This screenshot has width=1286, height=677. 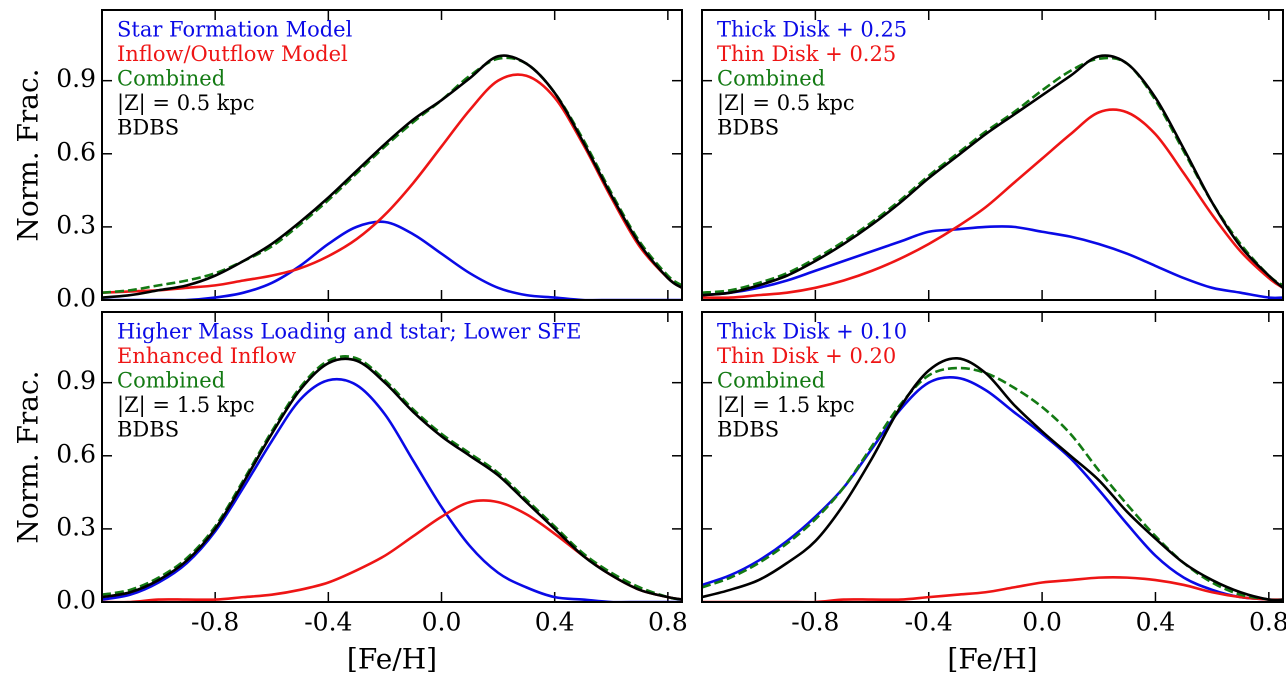 What do you see at coordinates (232, 54) in the screenshot?
I see `legend-label: Inflow/Outflow Model` at bounding box center [232, 54].